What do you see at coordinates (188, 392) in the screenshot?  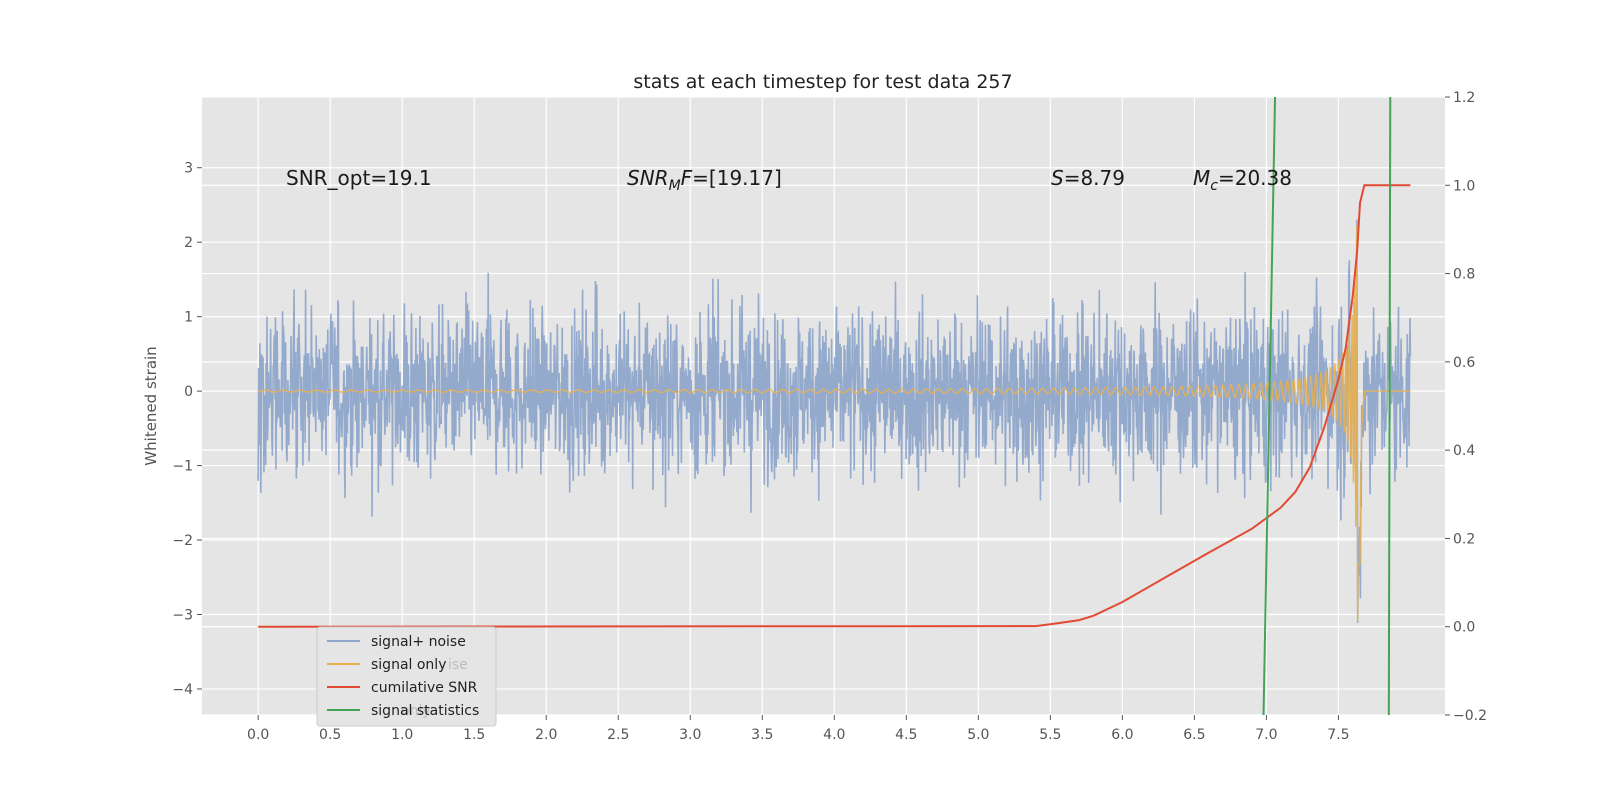 I see `y-left-tick-label: 0` at bounding box center [188, 392].